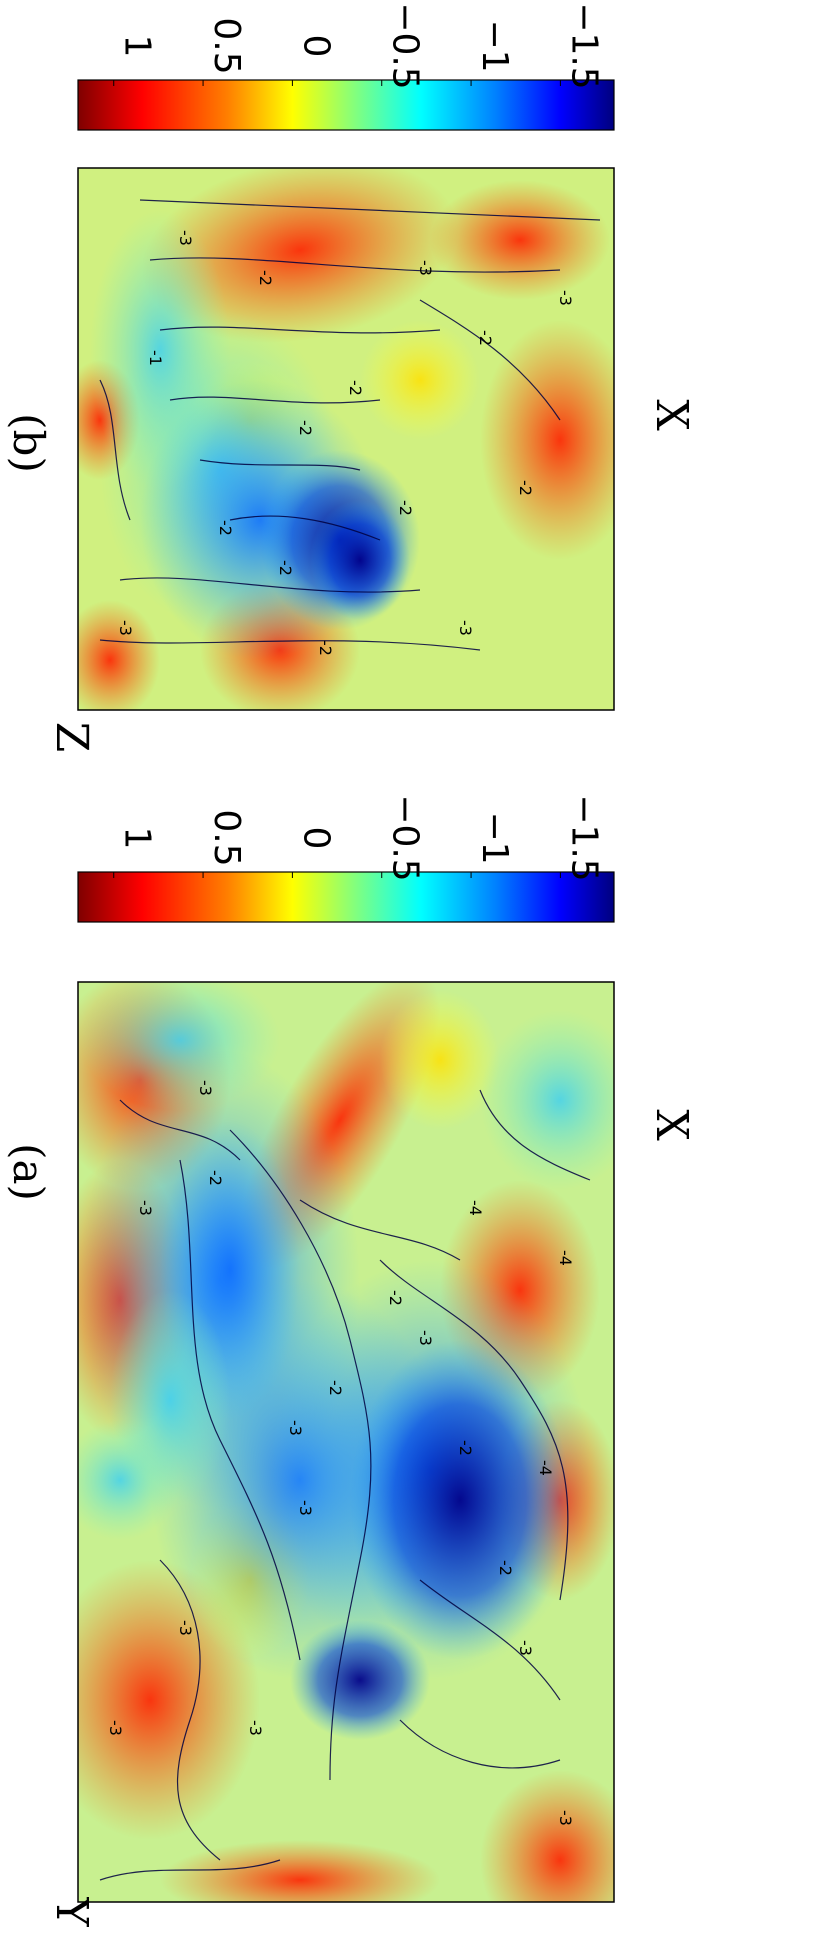  I want to click on colorbar-b, so click(346, 105).